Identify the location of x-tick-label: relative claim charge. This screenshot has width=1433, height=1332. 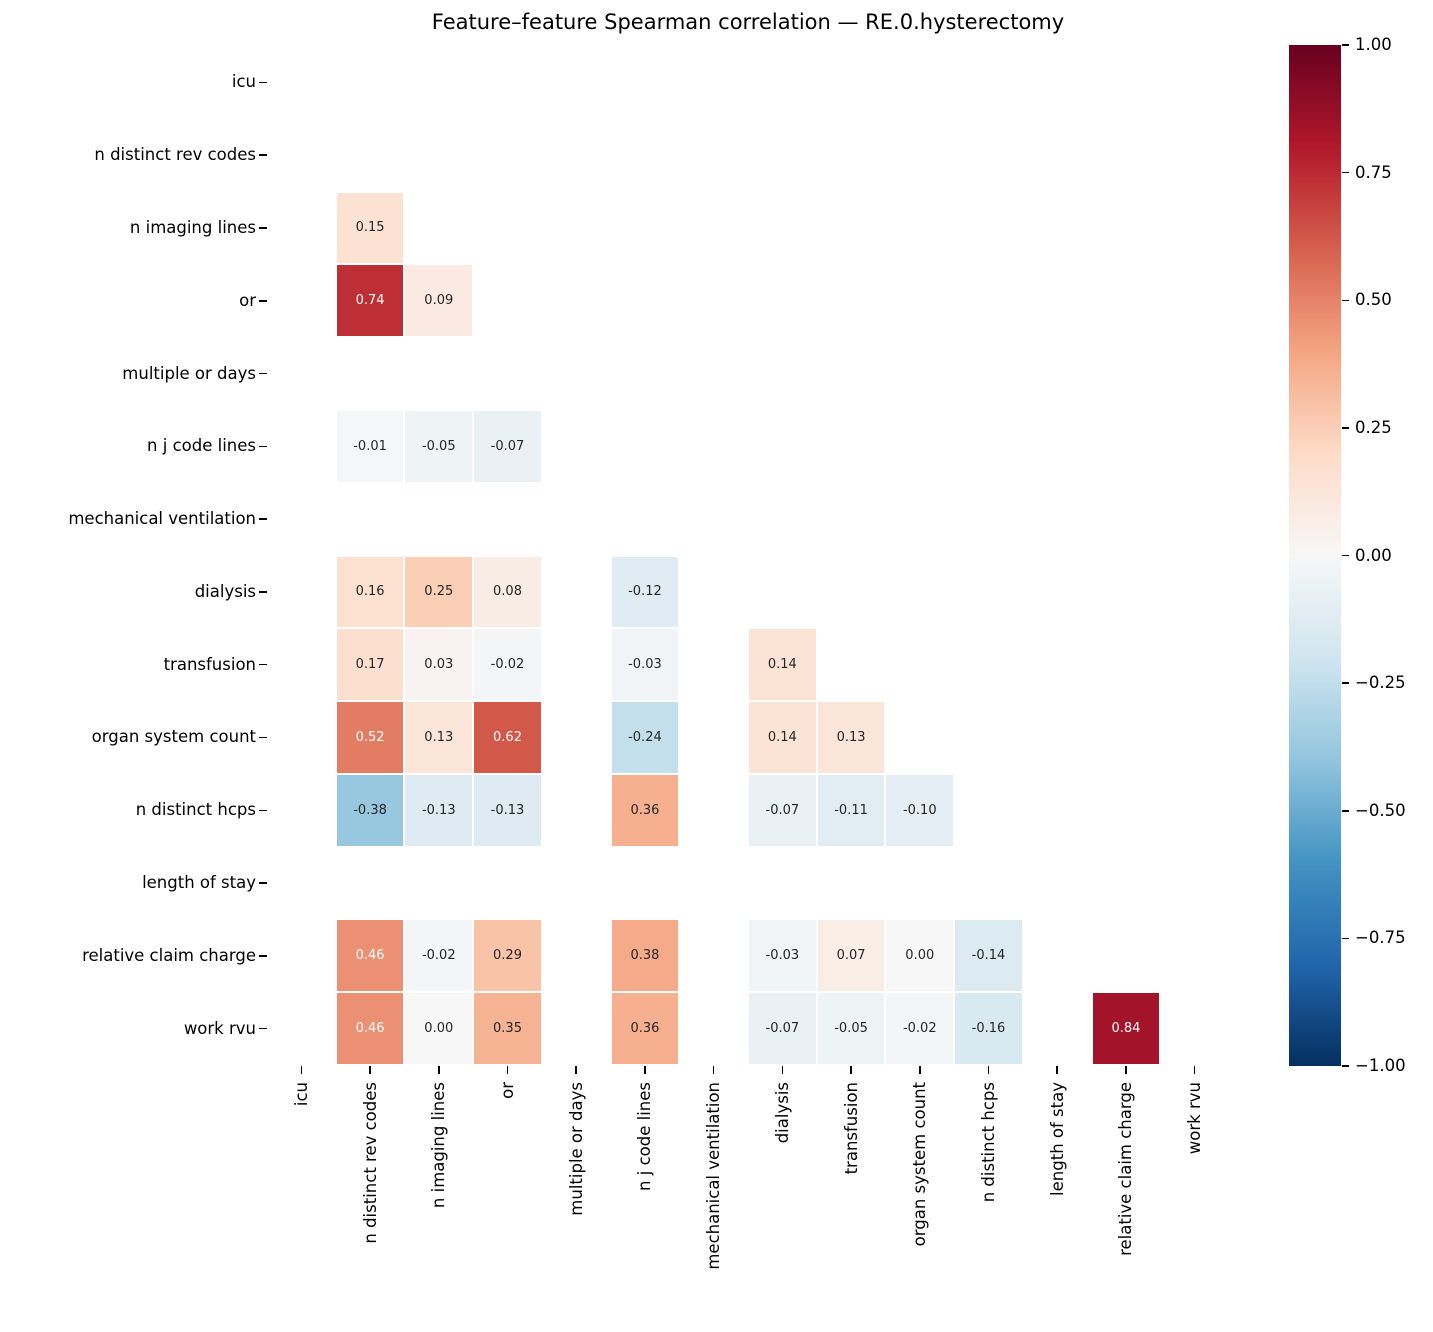
(1126, 1169).